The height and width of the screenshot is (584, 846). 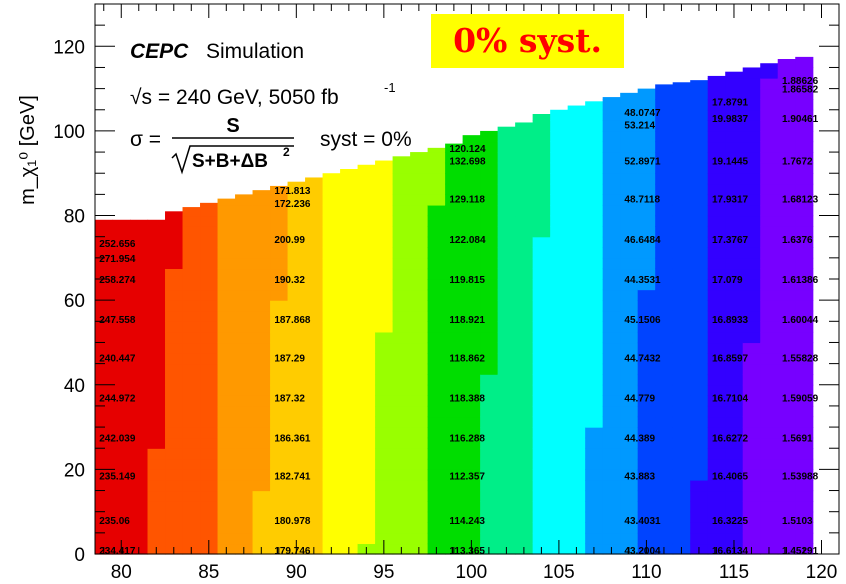 What do you see at coordinates (800, 119) in the screenshot?
I see `cell-value-label: 1.90461` at bounding box center [800, 119].